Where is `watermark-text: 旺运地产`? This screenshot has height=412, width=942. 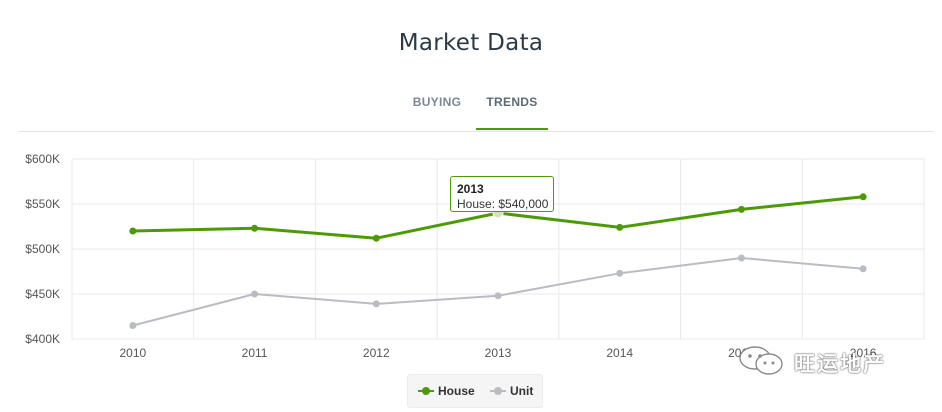
watermark-text: 旺运地产 is located at coordinates (840, 364).